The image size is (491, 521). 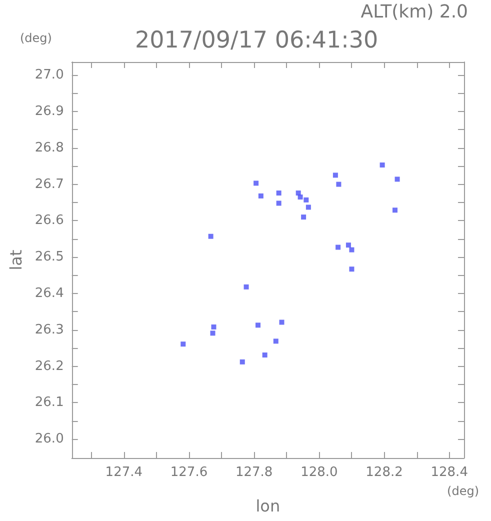 What do you see at coordinates (49, 439) in the screenshot?
I see `y-tick-label: 26.0` at bounding box center [49, 439].